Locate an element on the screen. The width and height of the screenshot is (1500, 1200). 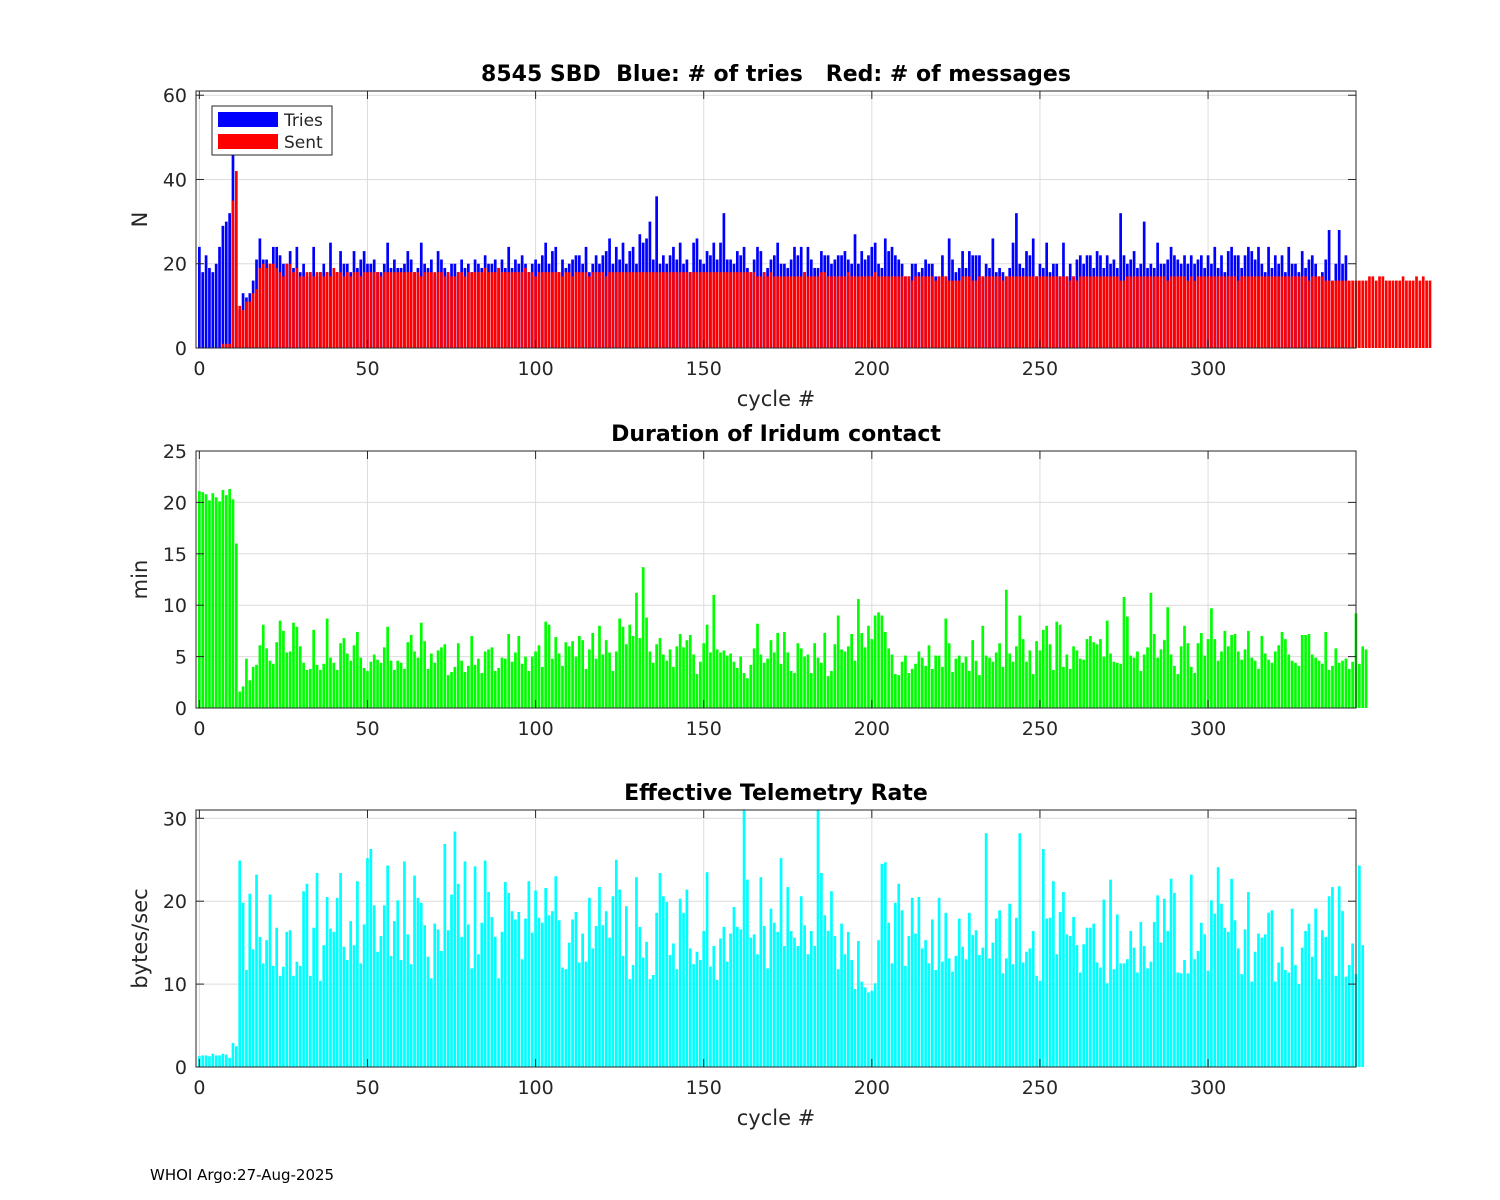
y-tick-label: 20 is located at coordinates (175, 503).